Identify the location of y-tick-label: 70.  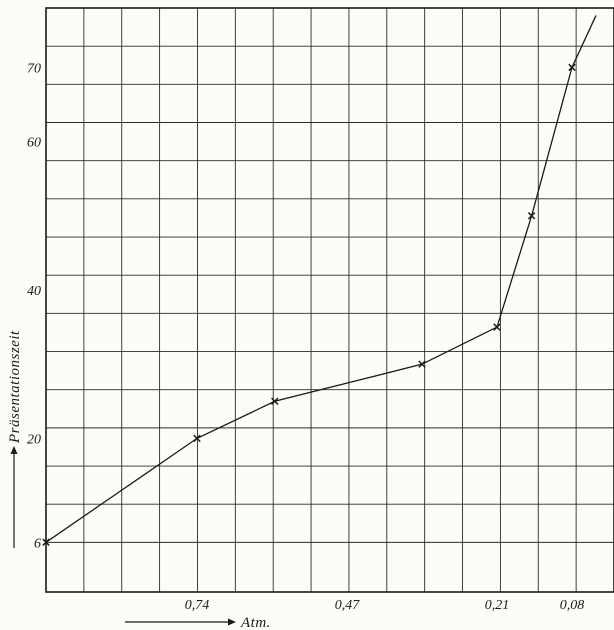
(34, 68).